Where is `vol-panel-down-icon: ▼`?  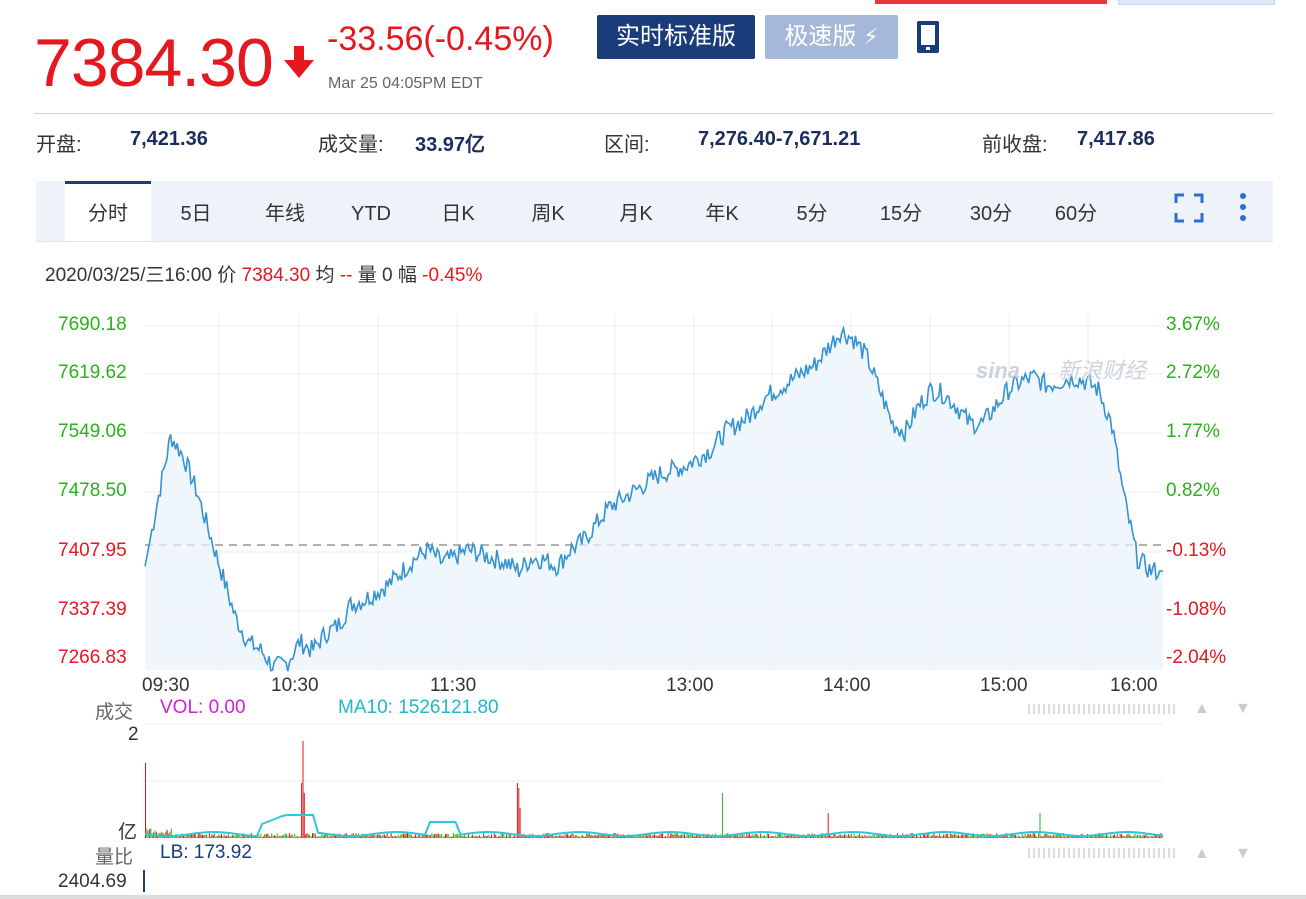 vol-panel-down-icon: ▼ is located at coordinates (1243, 708).